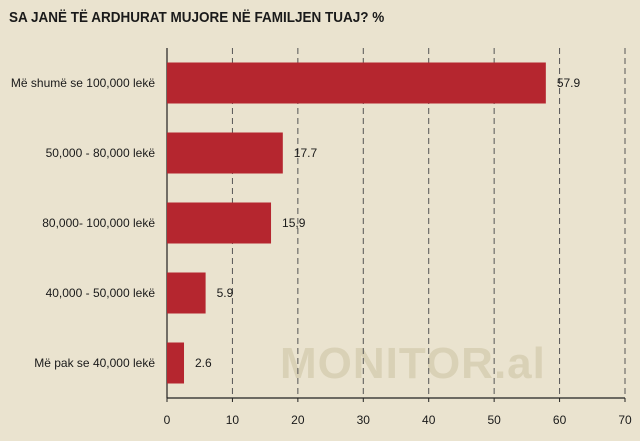  Describe the element at coordinates (413, 363) in the screenshot. I see `watermark: MONITOR.al` at that location.